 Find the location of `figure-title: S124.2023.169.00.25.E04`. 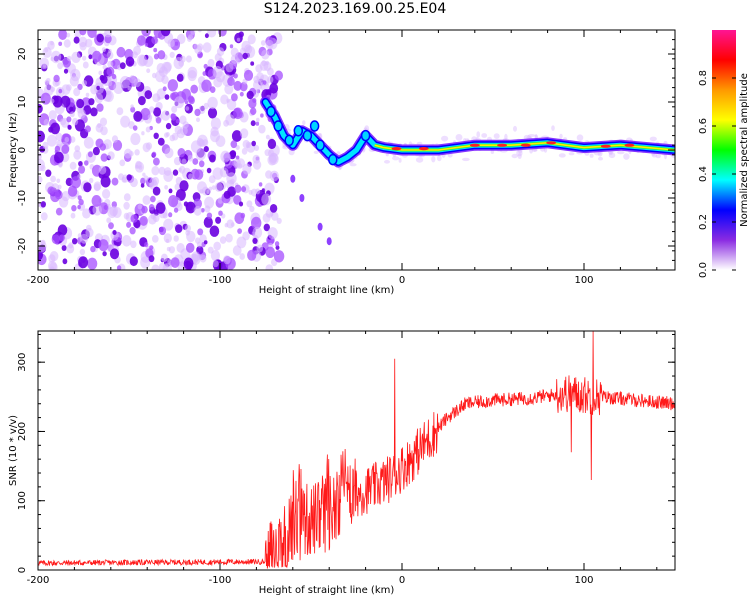

figure-title: S124.2023.169.00.25.E04 is located at coordinates (355, 9).